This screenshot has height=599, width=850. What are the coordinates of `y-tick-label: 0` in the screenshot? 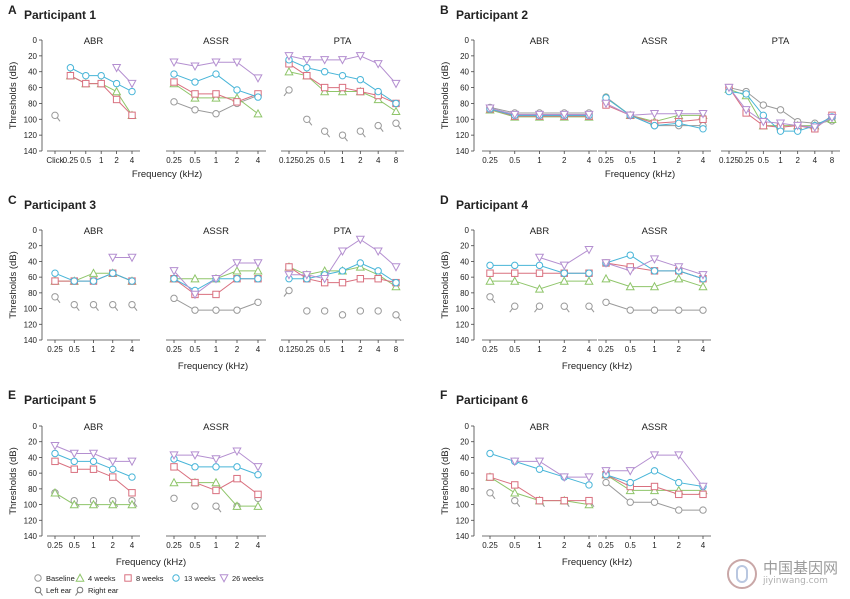 It's located at (35, 426).